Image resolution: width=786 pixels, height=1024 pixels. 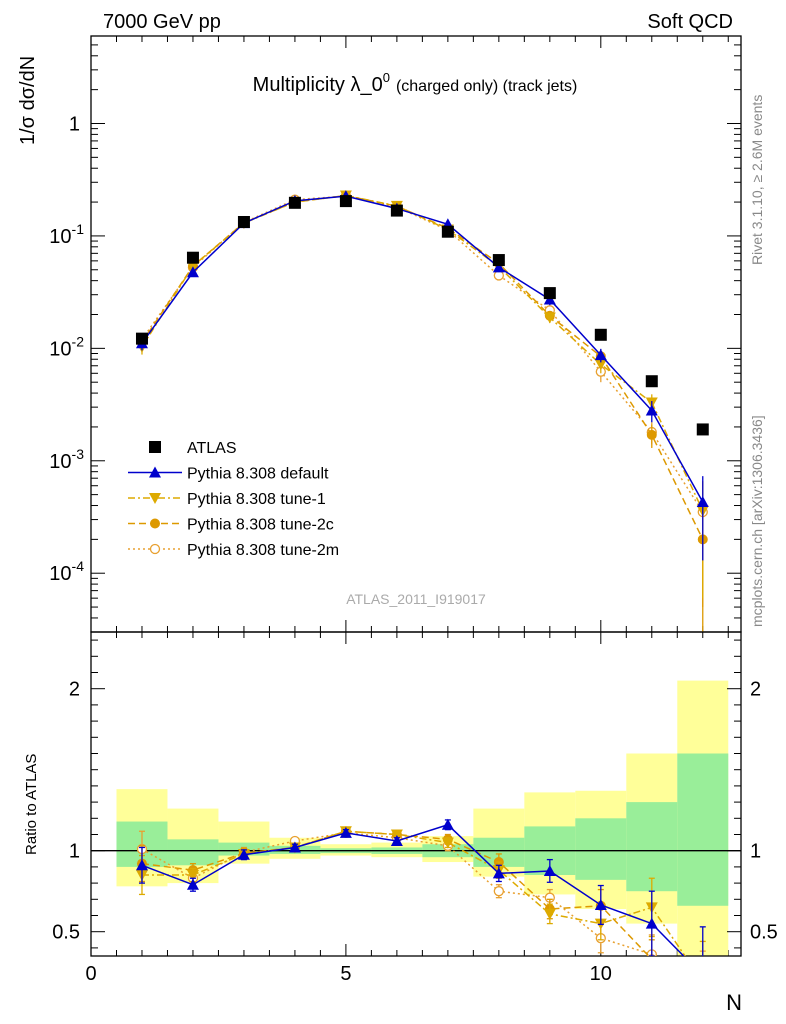 What do you see at coordinates (162, 22) in the screenshot?
I see `header-left: 7000 GeV pp` at bounding box center [162, 22].